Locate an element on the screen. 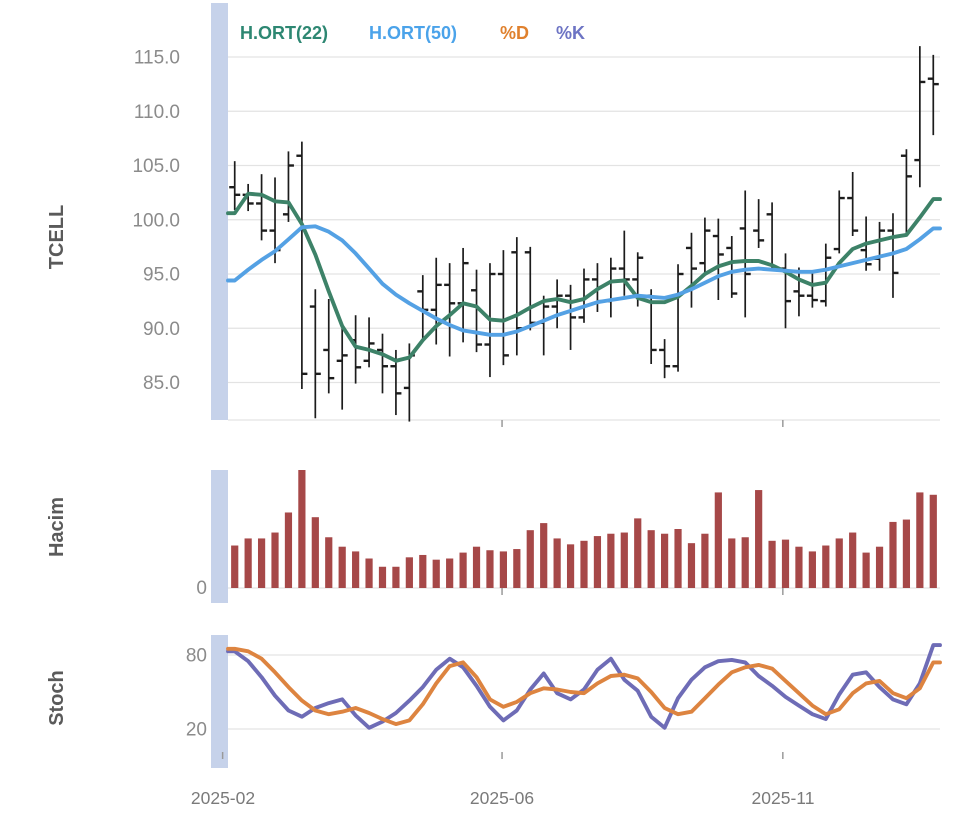  price-y-tick-label: 115.0 is located at coordinates (157, 58).